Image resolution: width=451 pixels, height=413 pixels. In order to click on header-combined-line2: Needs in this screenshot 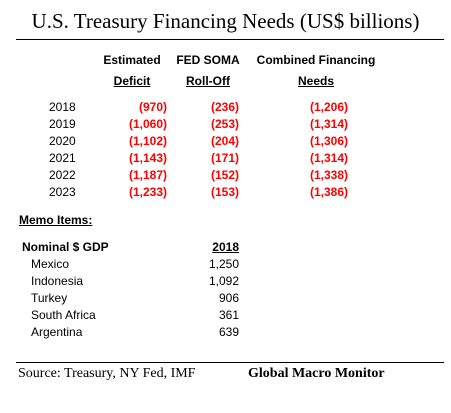, I will do `click(316, 81)`.